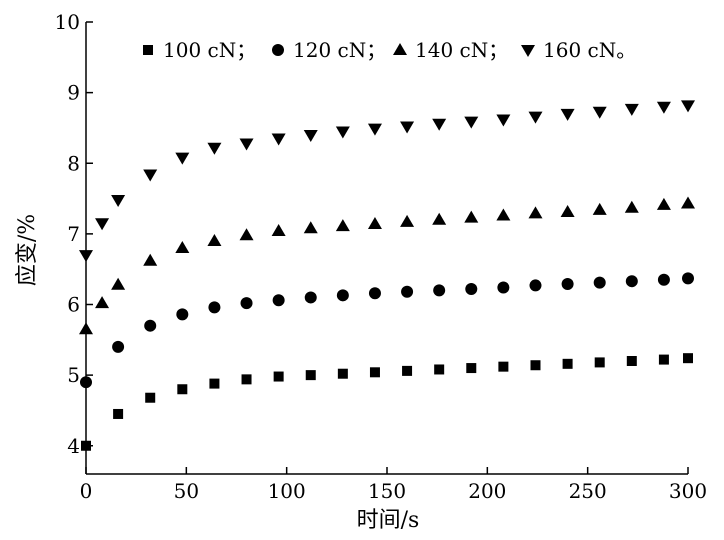 The height and width of the screenshot is (540, 724). What do you see at coordinates (73, 305) in the screenshot?
I see `y-tick-label: 6` at bounding box center [73, 305].